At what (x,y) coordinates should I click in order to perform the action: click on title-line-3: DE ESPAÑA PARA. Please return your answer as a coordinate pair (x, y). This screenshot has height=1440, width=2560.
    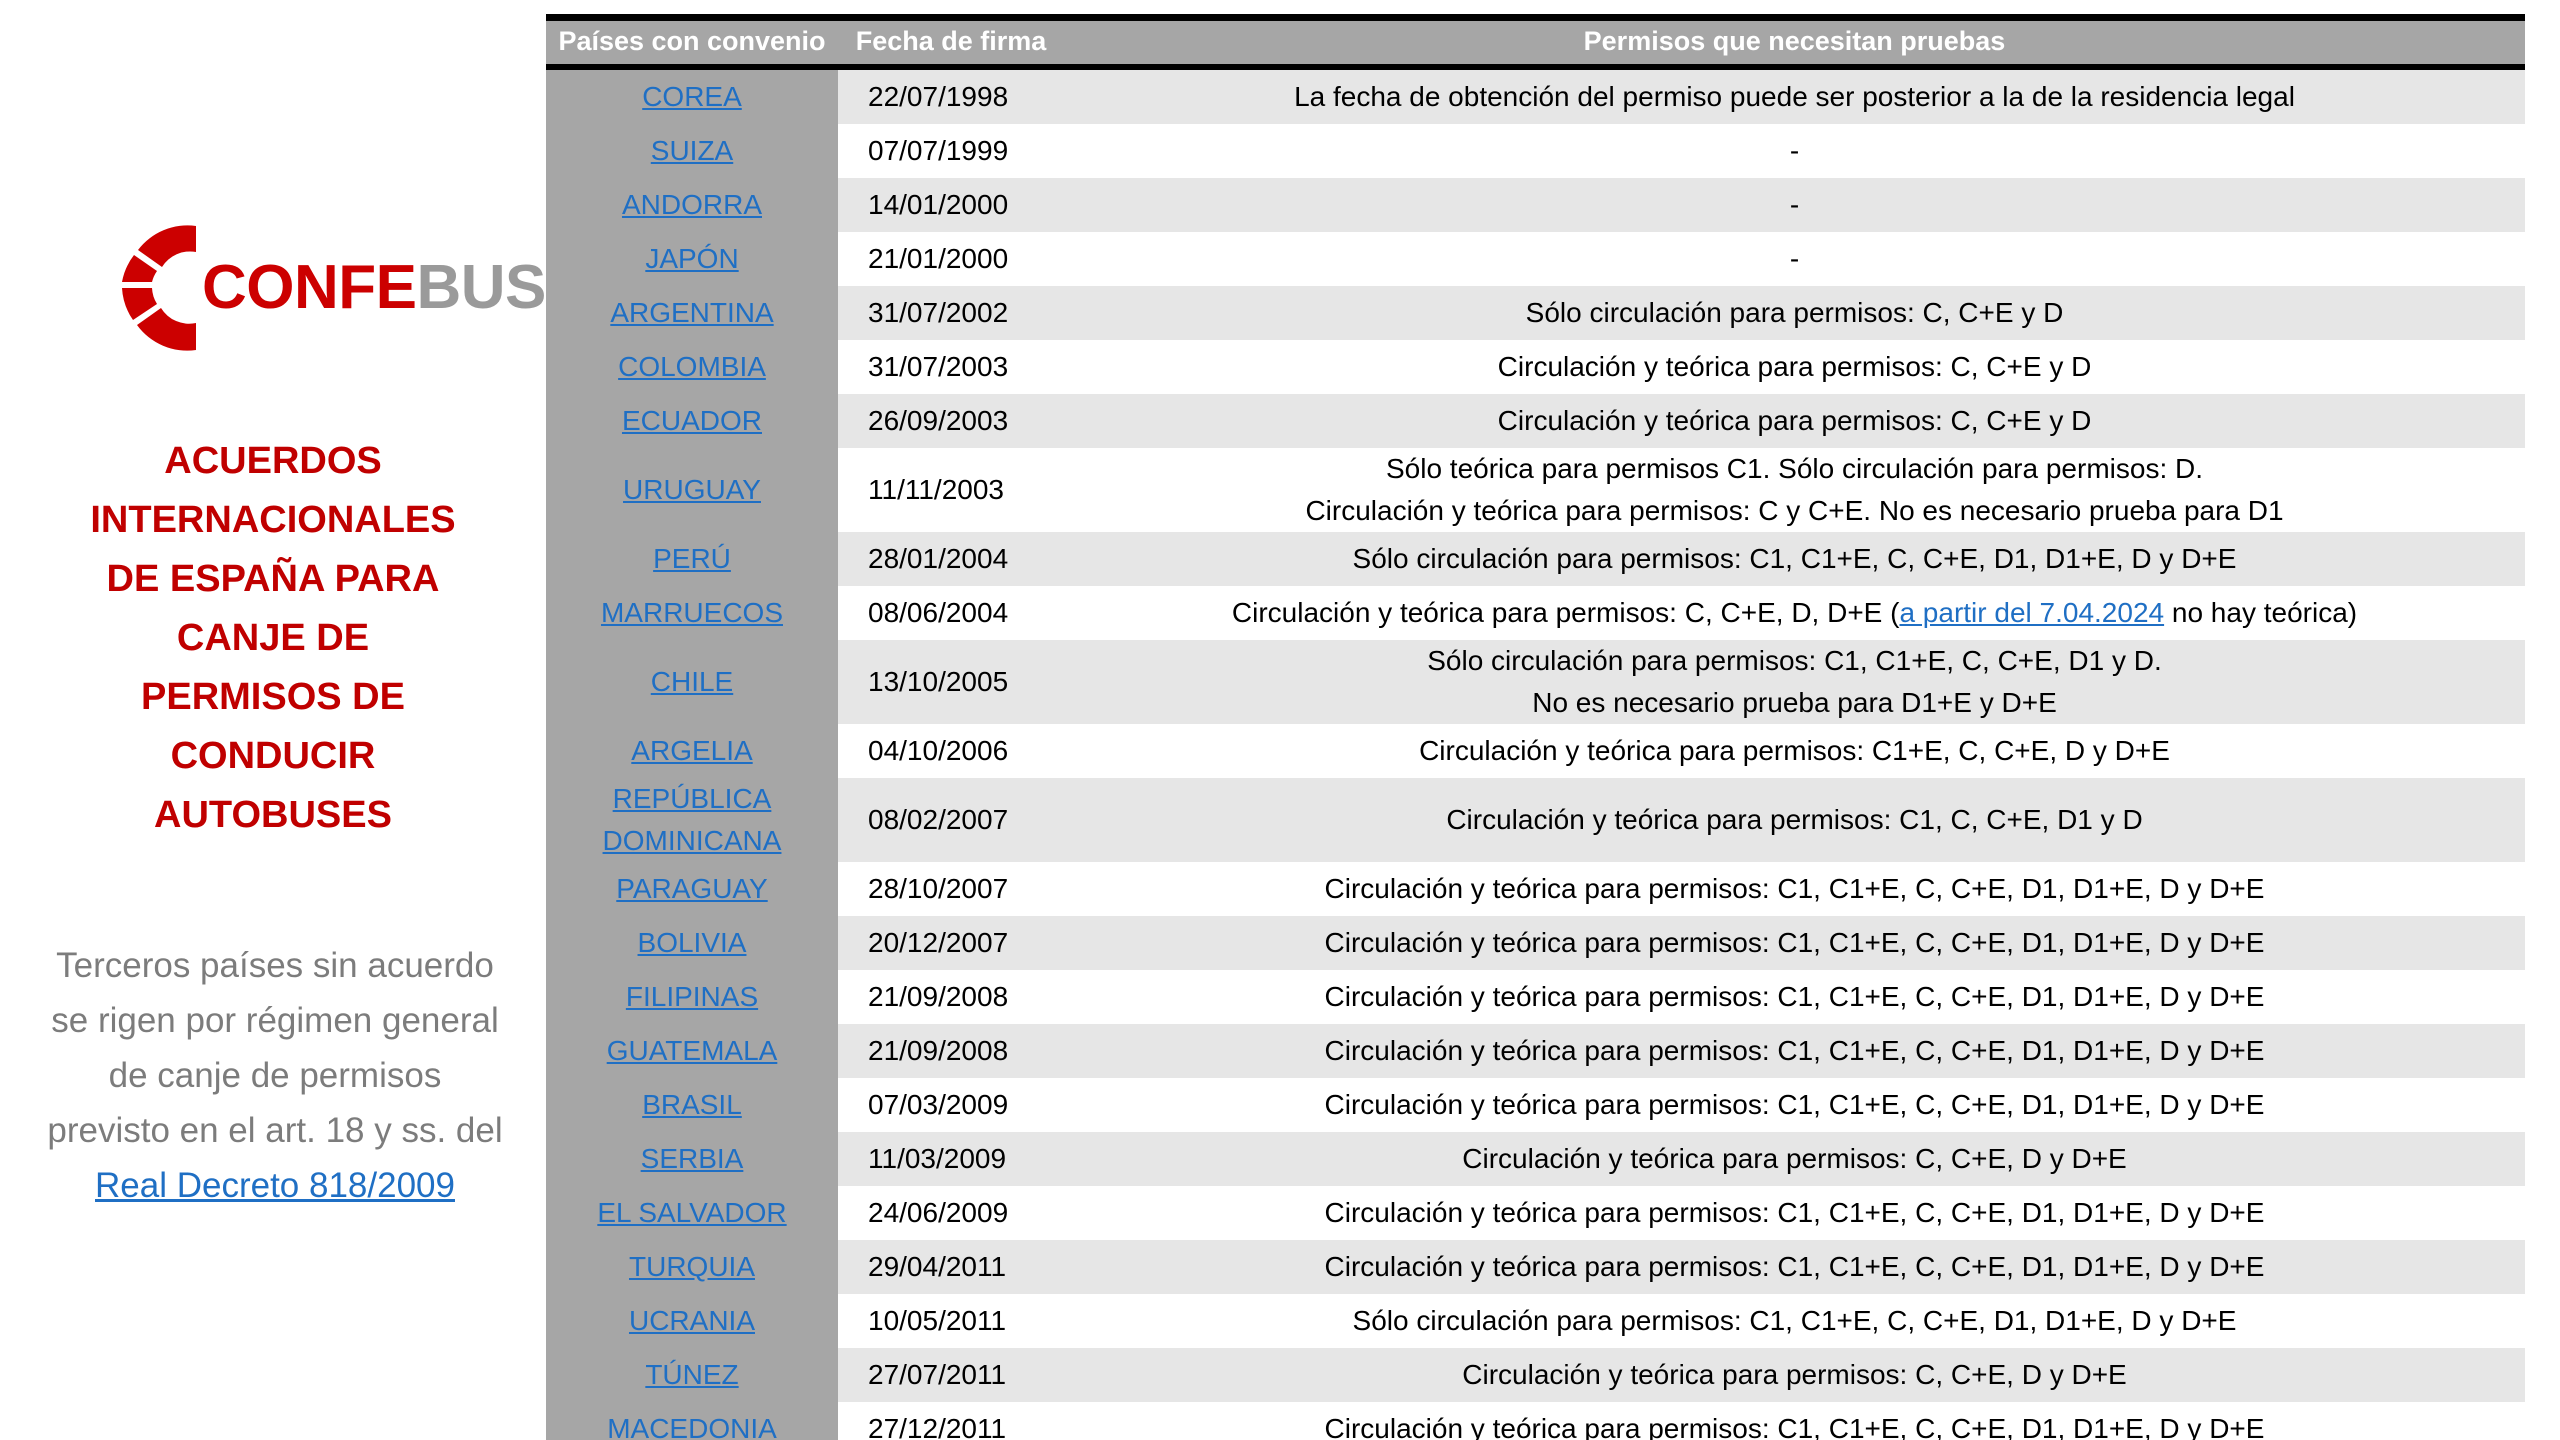
    Looking at the image, I should click on (273, 579).